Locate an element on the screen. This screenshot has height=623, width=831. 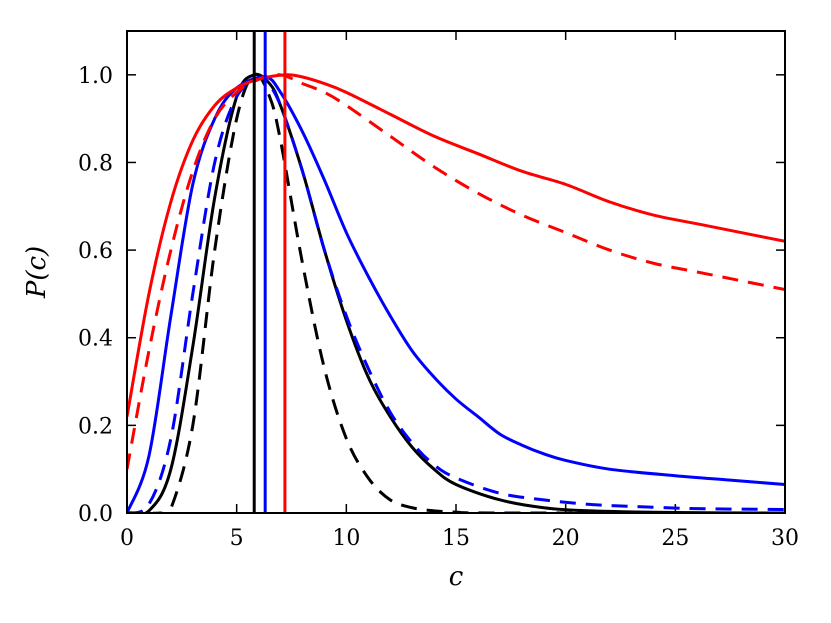
x-tick-label: 15 is located at coordinates (456, 538).